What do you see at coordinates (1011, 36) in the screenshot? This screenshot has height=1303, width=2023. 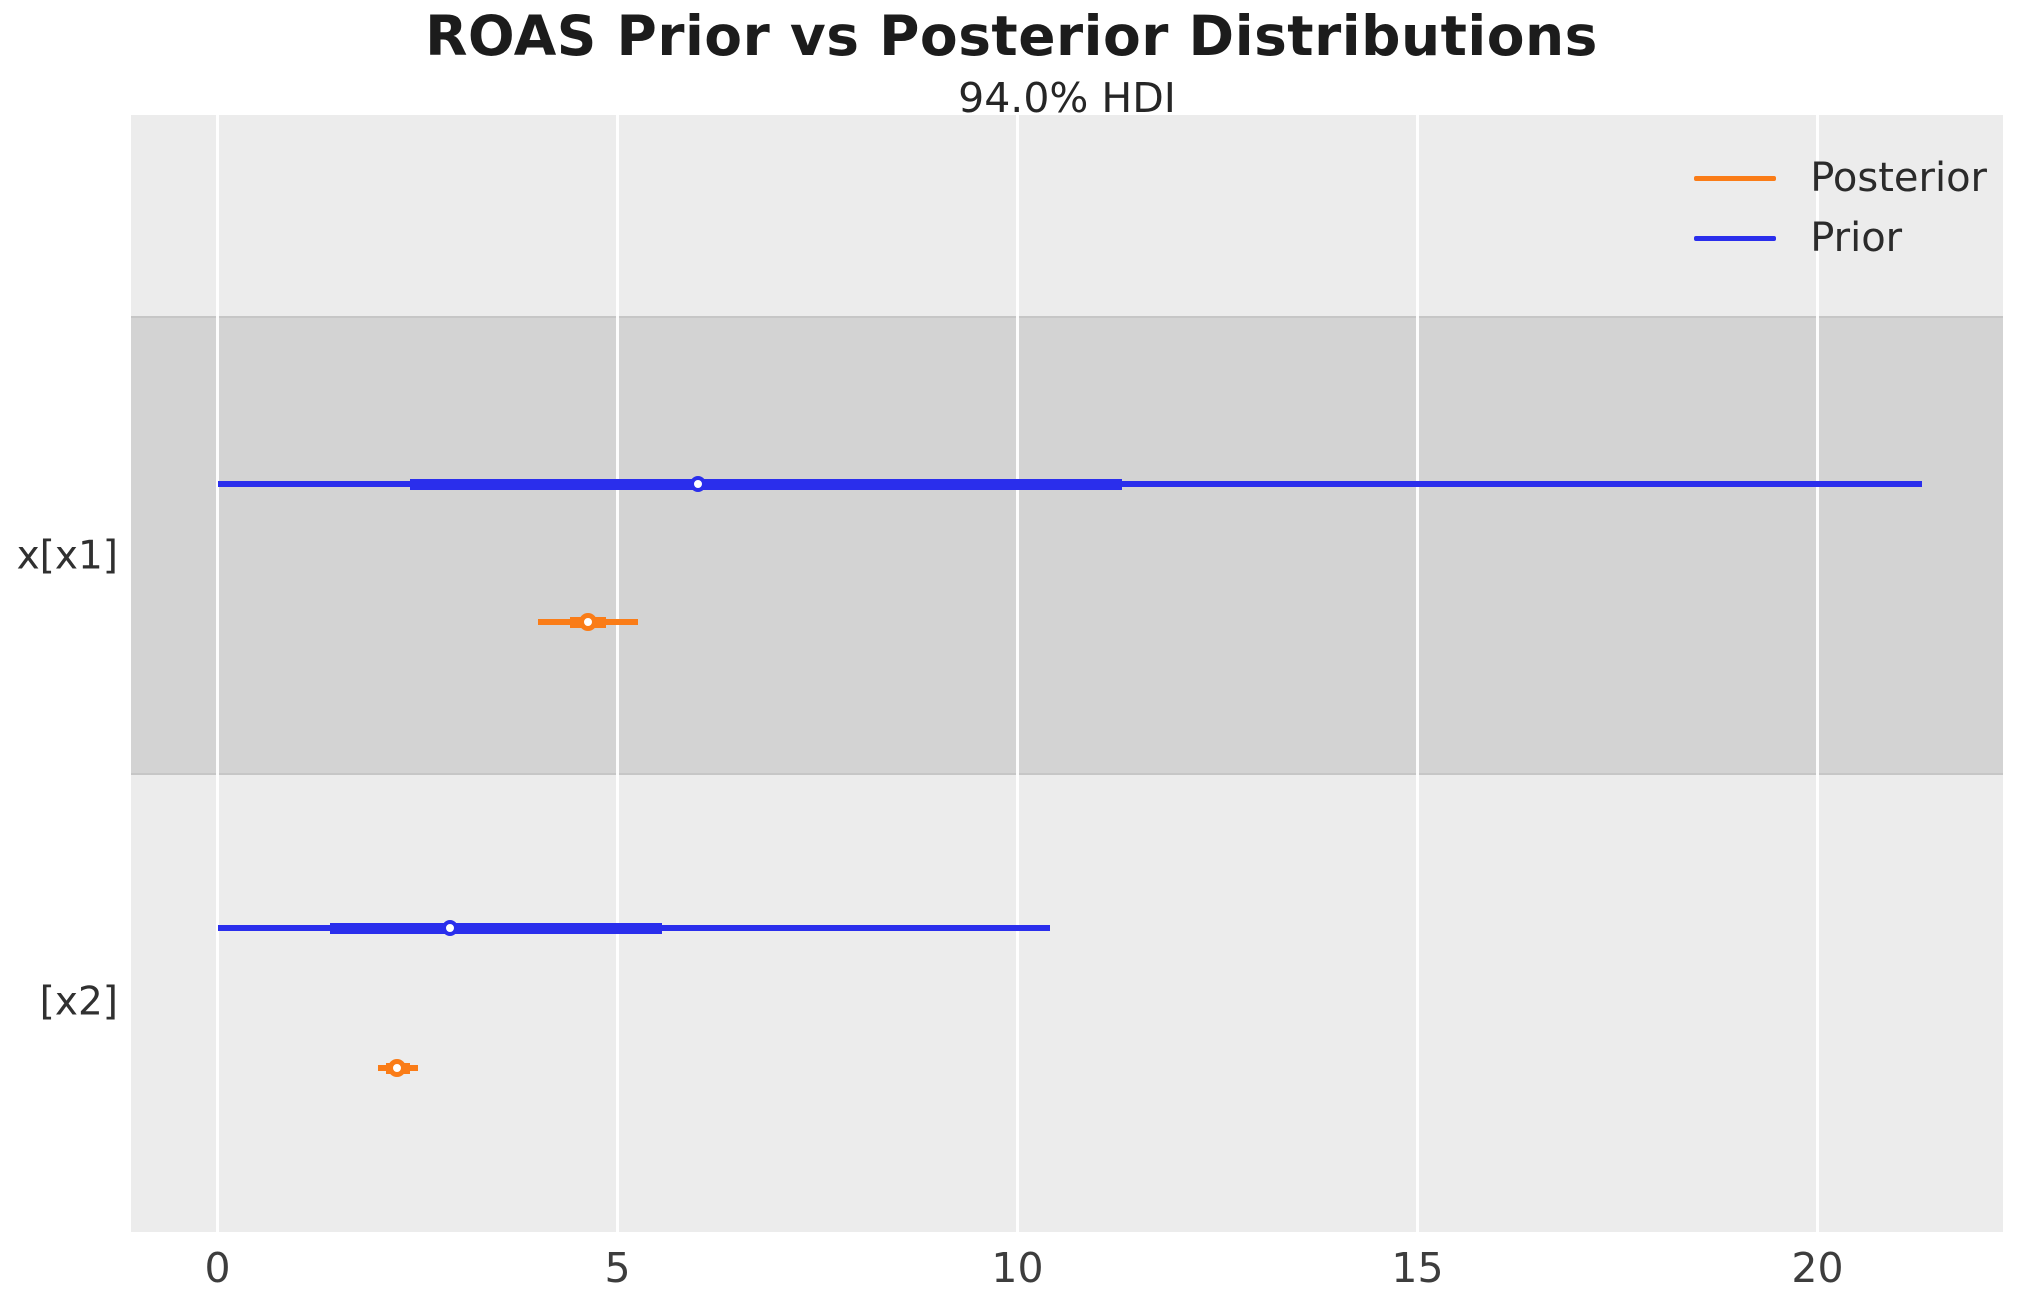 I see `figure-title: ROAS Prior vs Posterior Distributions` at bounding box center [1011, 36].